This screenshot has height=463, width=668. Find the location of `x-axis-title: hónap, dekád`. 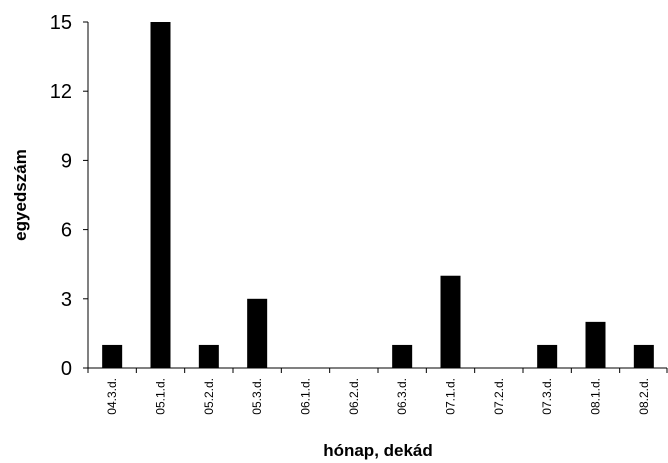

x-axis-title: hónap, dekád is located at coordinates (378, 450).